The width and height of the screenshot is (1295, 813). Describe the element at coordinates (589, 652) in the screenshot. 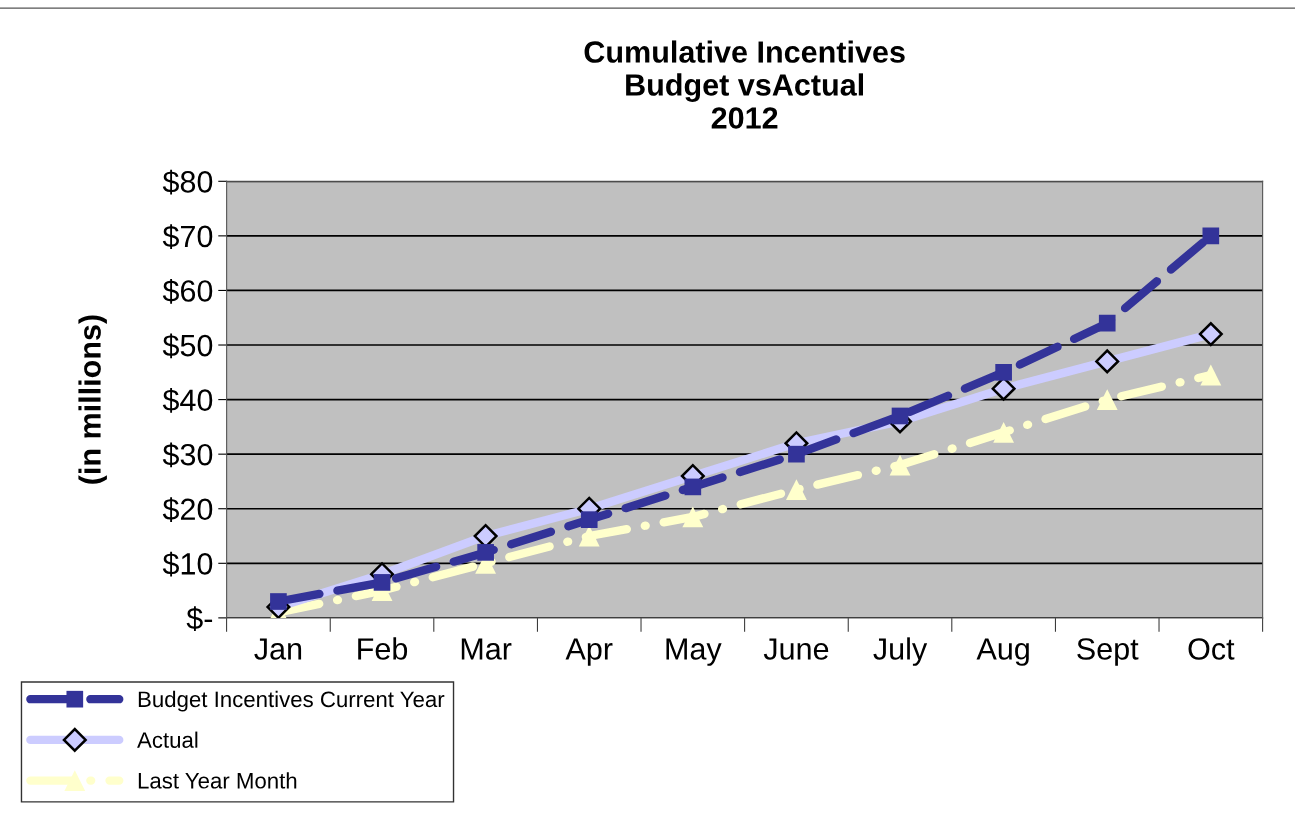

I see `x-tick-label: Apr` at that location.